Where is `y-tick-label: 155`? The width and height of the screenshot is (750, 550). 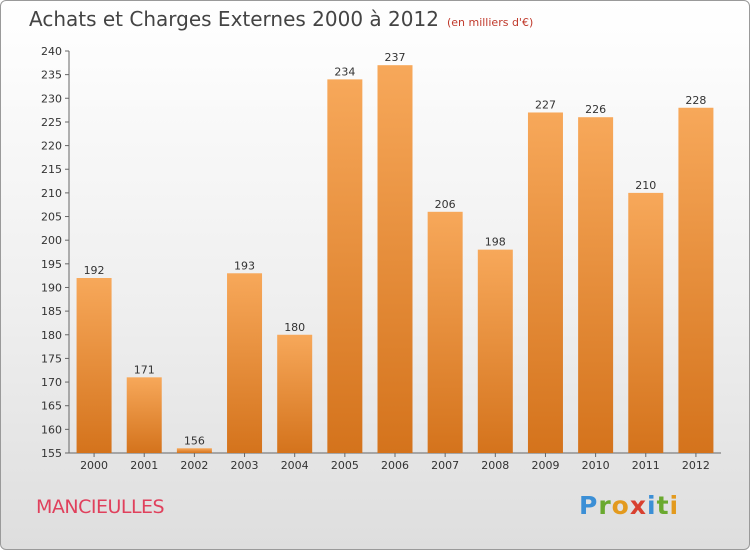
y-tick-label: 155 is located at coordinates (51, 453).